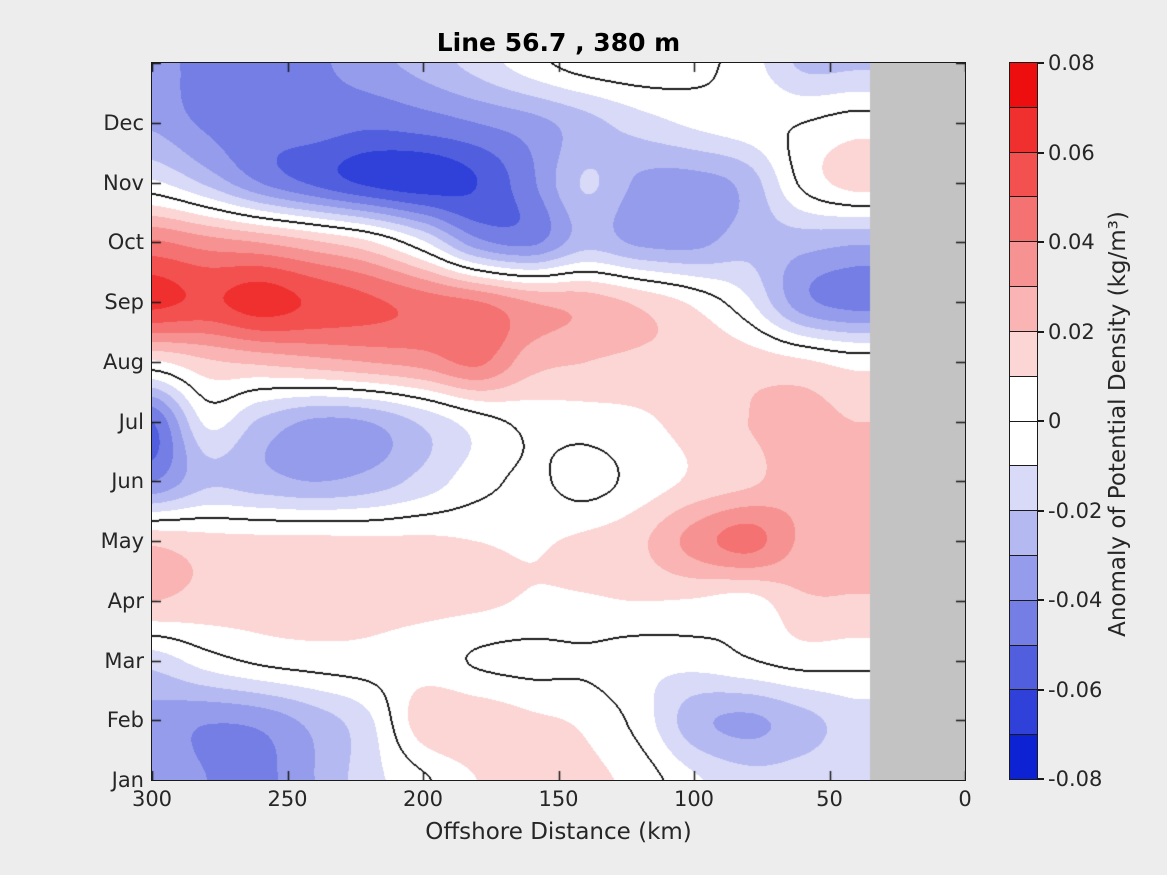 This screenshot has width=1167, height=875. I want to click on y-tick-label-nov: Nov, so click(123, 182).